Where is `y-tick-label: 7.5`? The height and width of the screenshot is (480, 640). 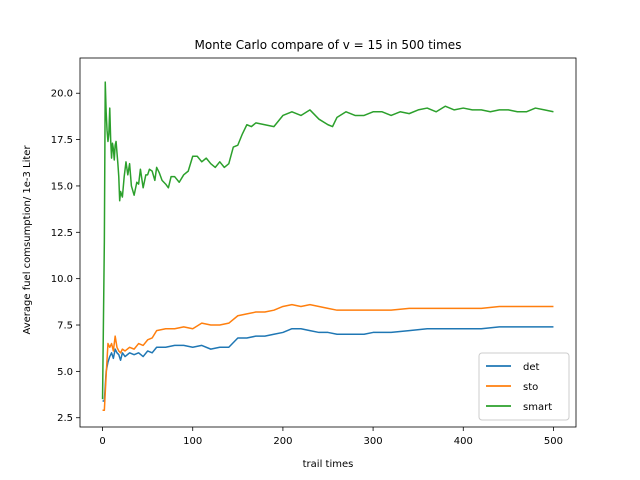 y-tick-label: 7.5 is located at coordinates (65, 326).